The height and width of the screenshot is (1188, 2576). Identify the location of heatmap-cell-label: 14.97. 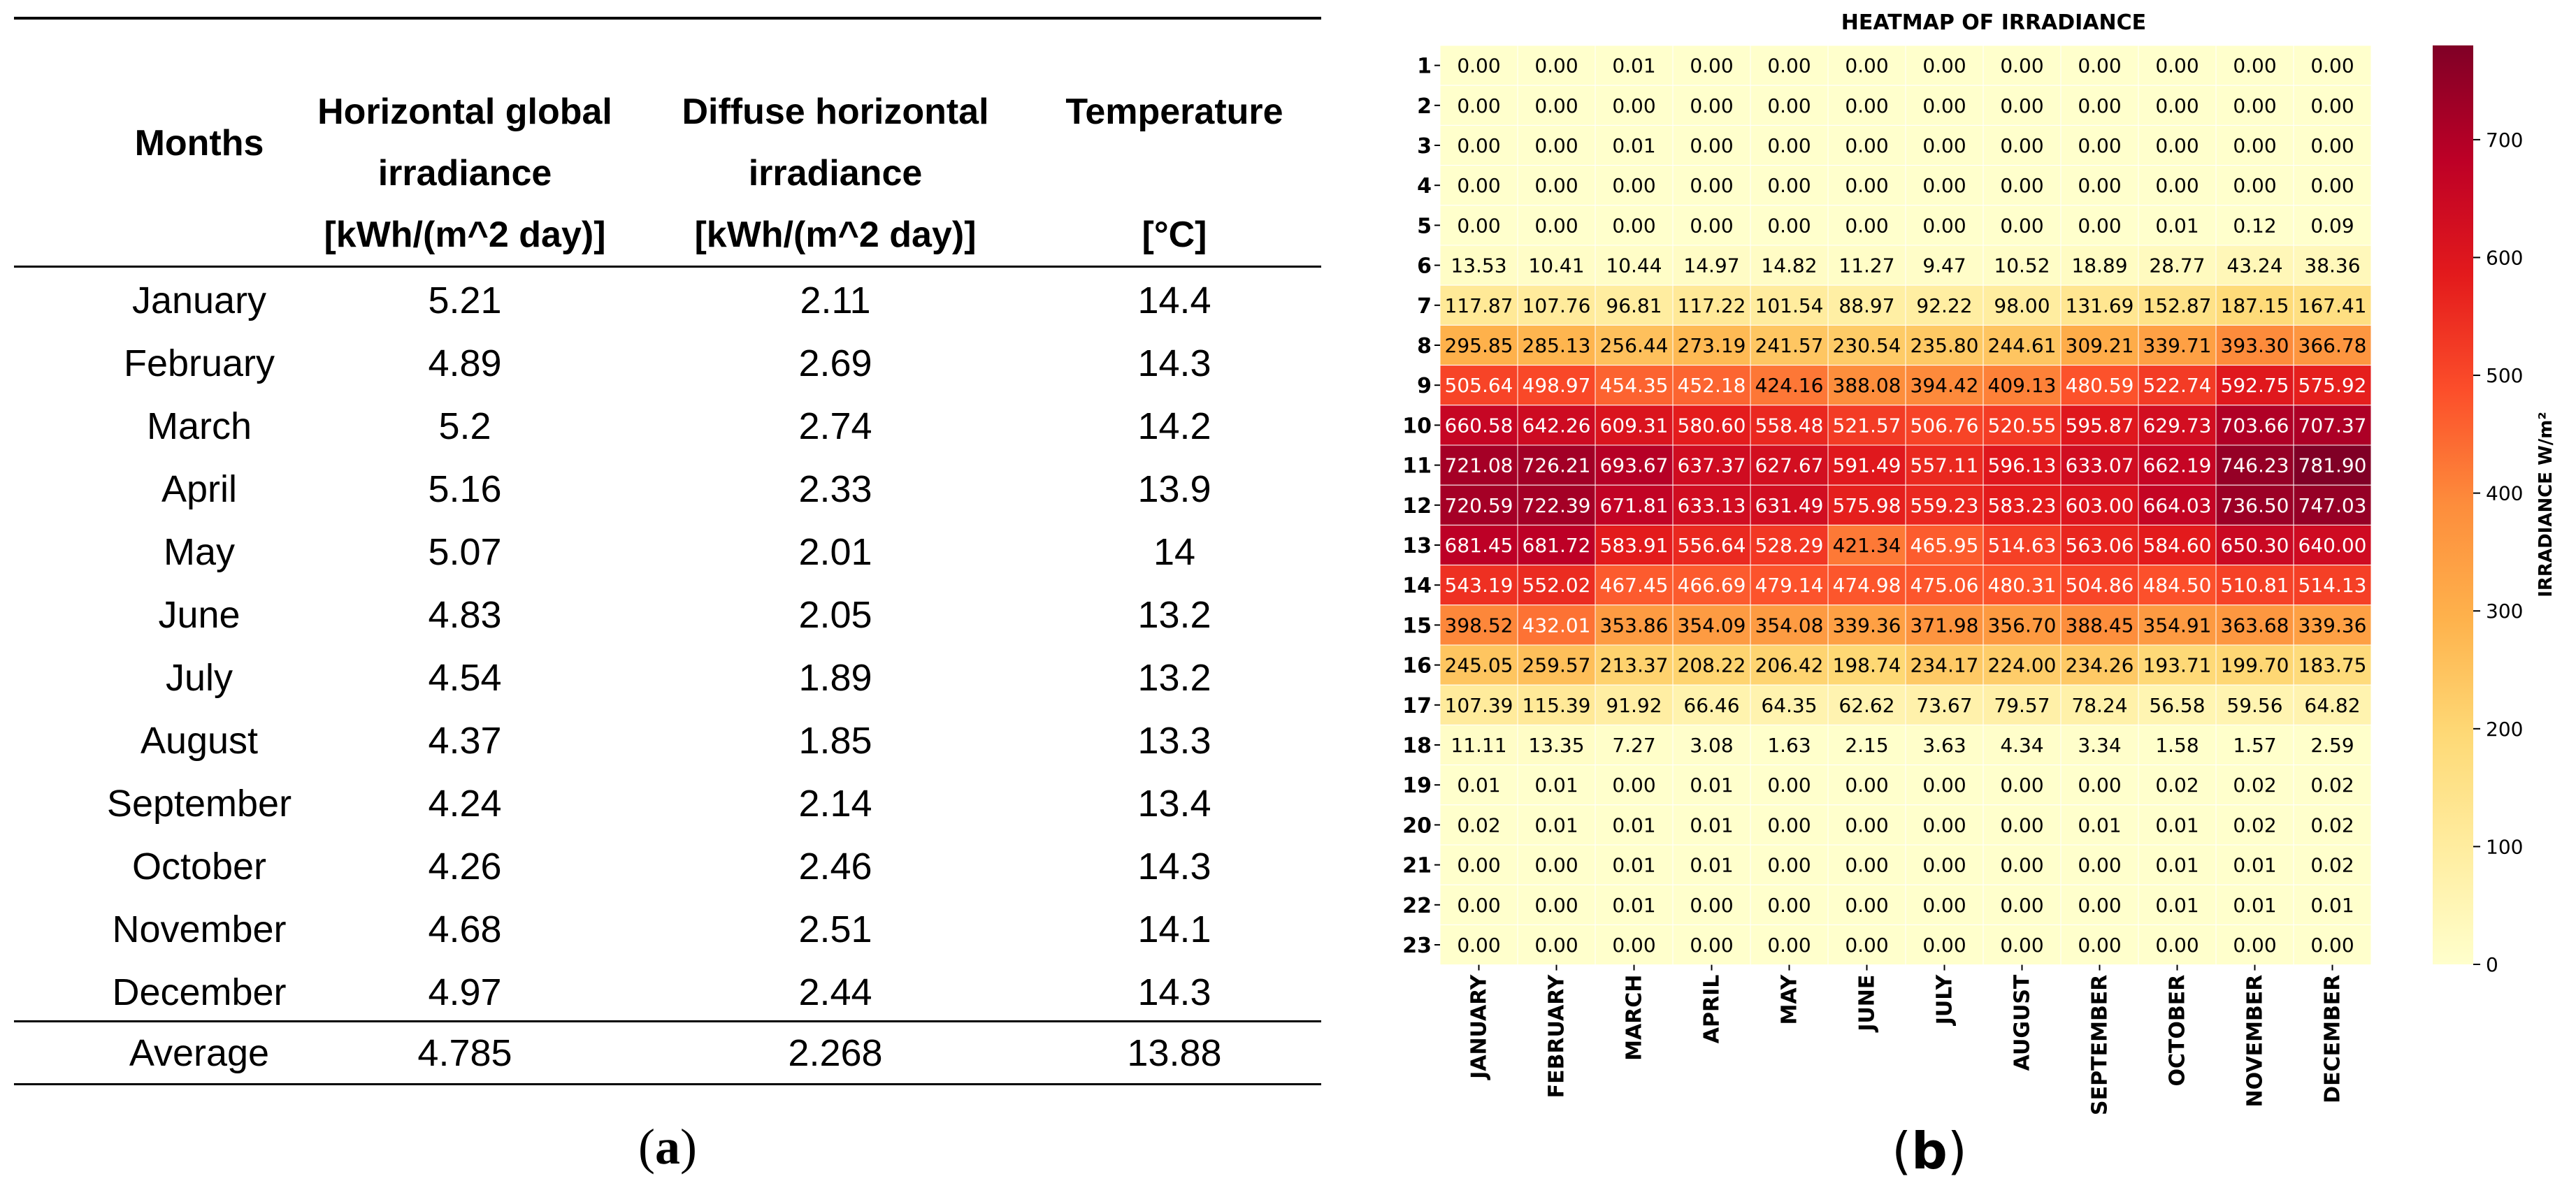
(1711, 265).